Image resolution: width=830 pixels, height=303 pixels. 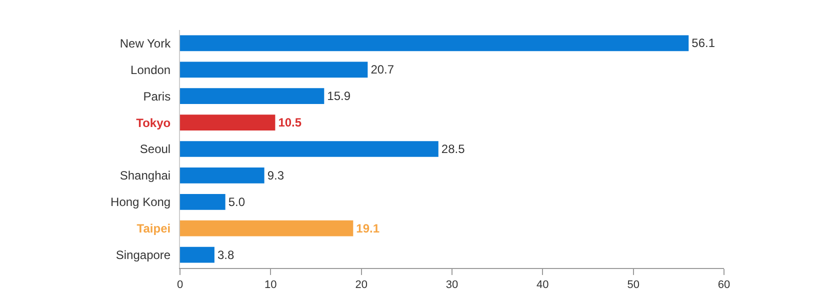 I want to click on x-tick-label: 0, so click(x=180, y=285).